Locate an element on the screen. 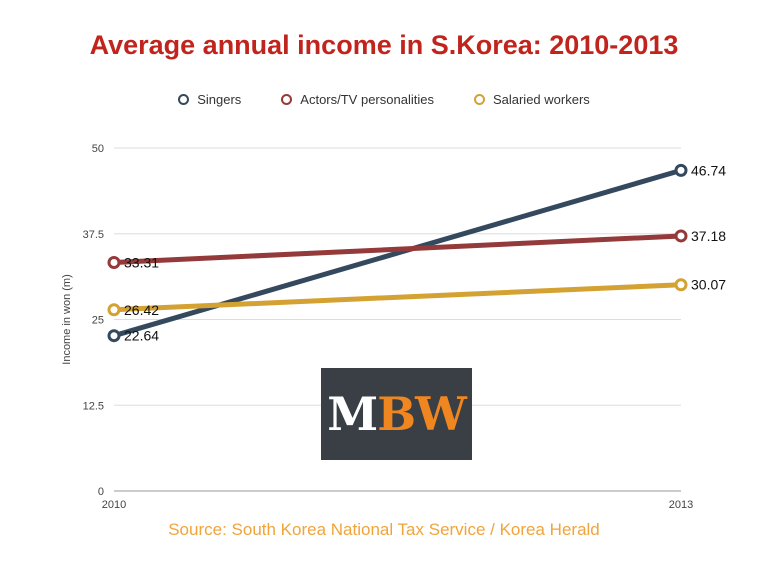 The image size is (768, 576). y-tick-label-3: 37.5 is located at coordinates (93, 235).